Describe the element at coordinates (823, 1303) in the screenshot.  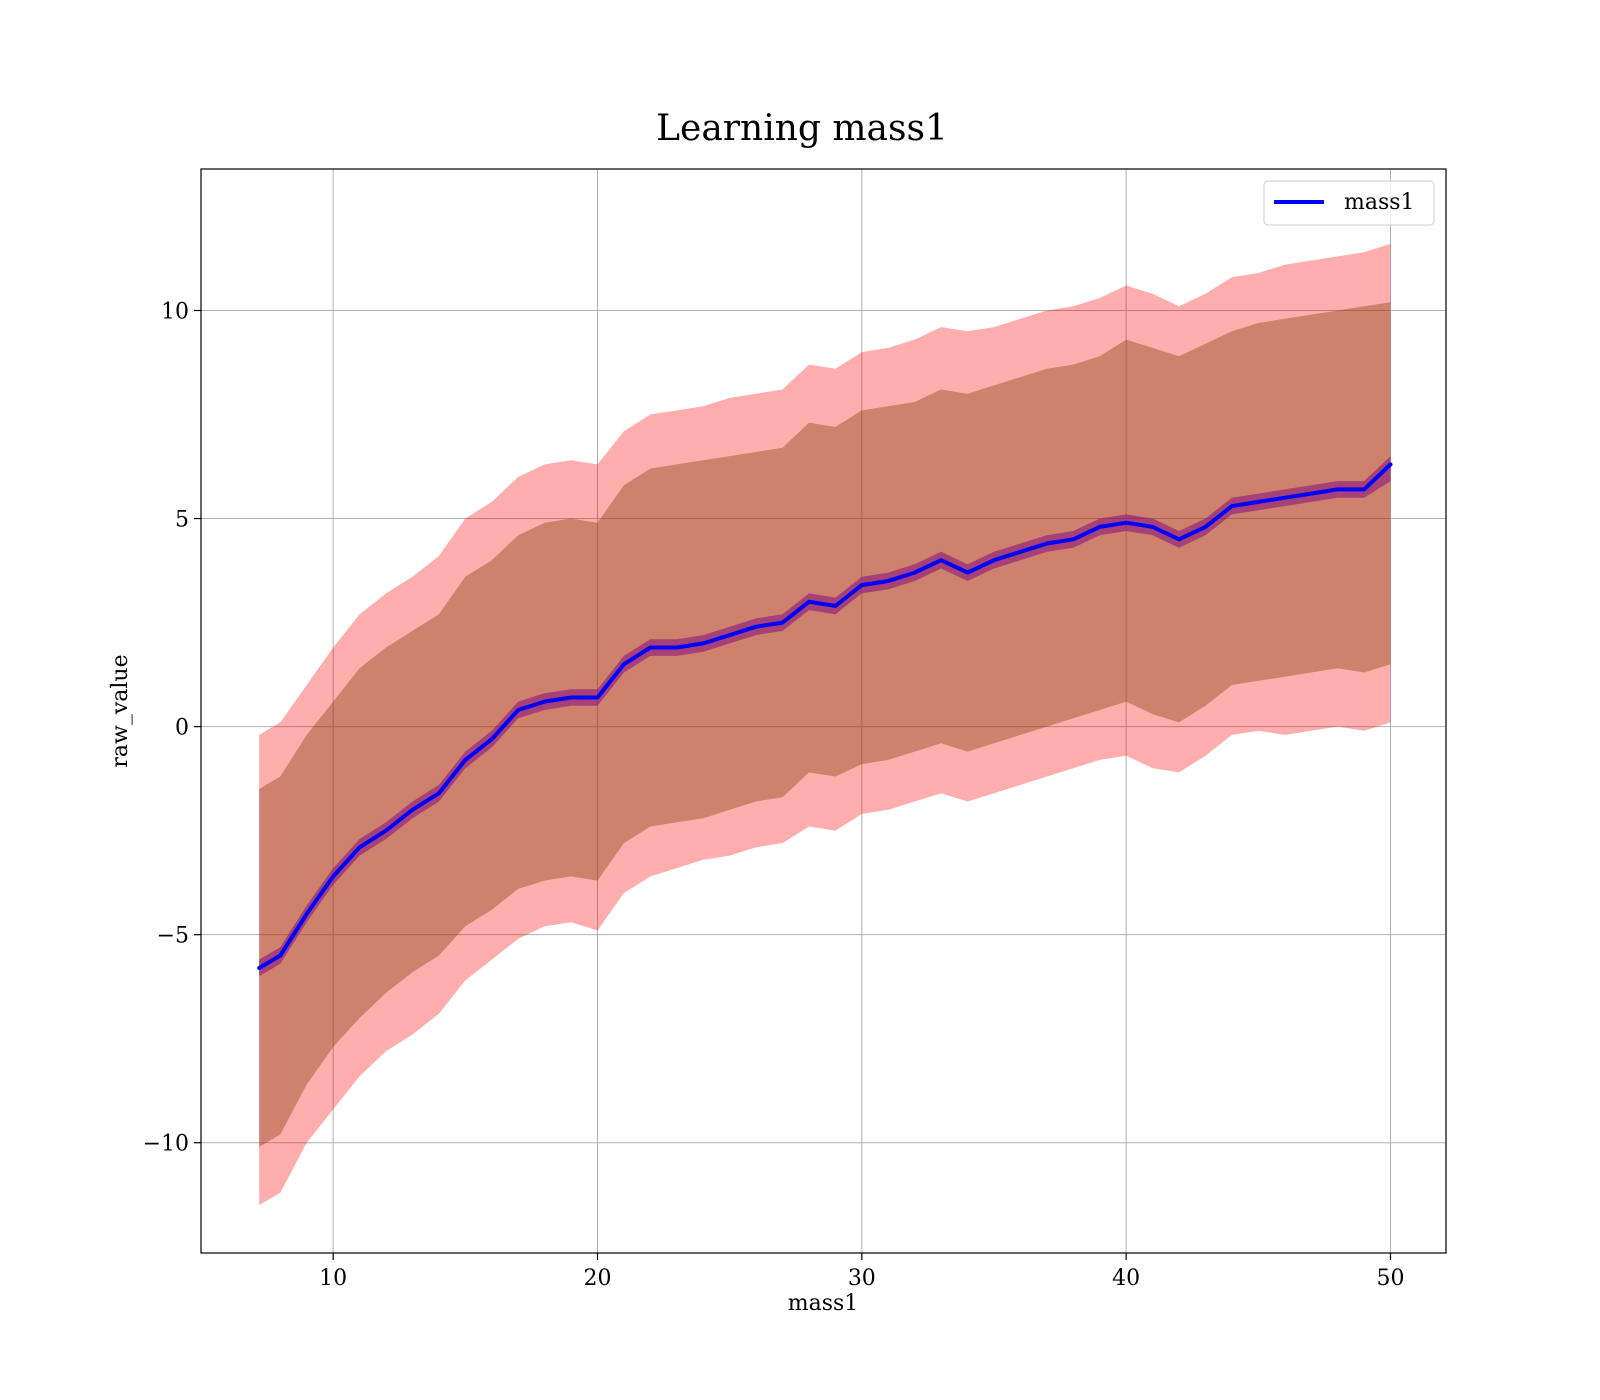
I see `x-axis-label: mass1` at that location.